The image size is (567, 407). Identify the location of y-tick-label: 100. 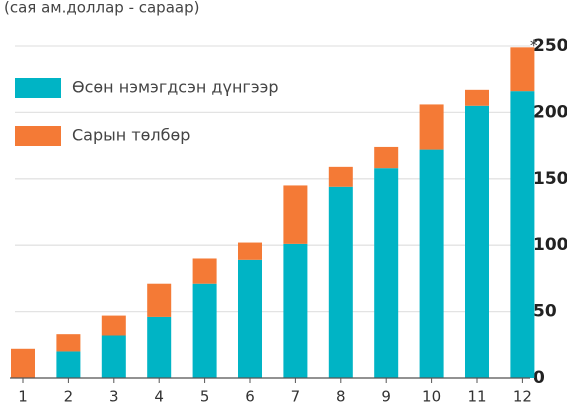
(550, 245).